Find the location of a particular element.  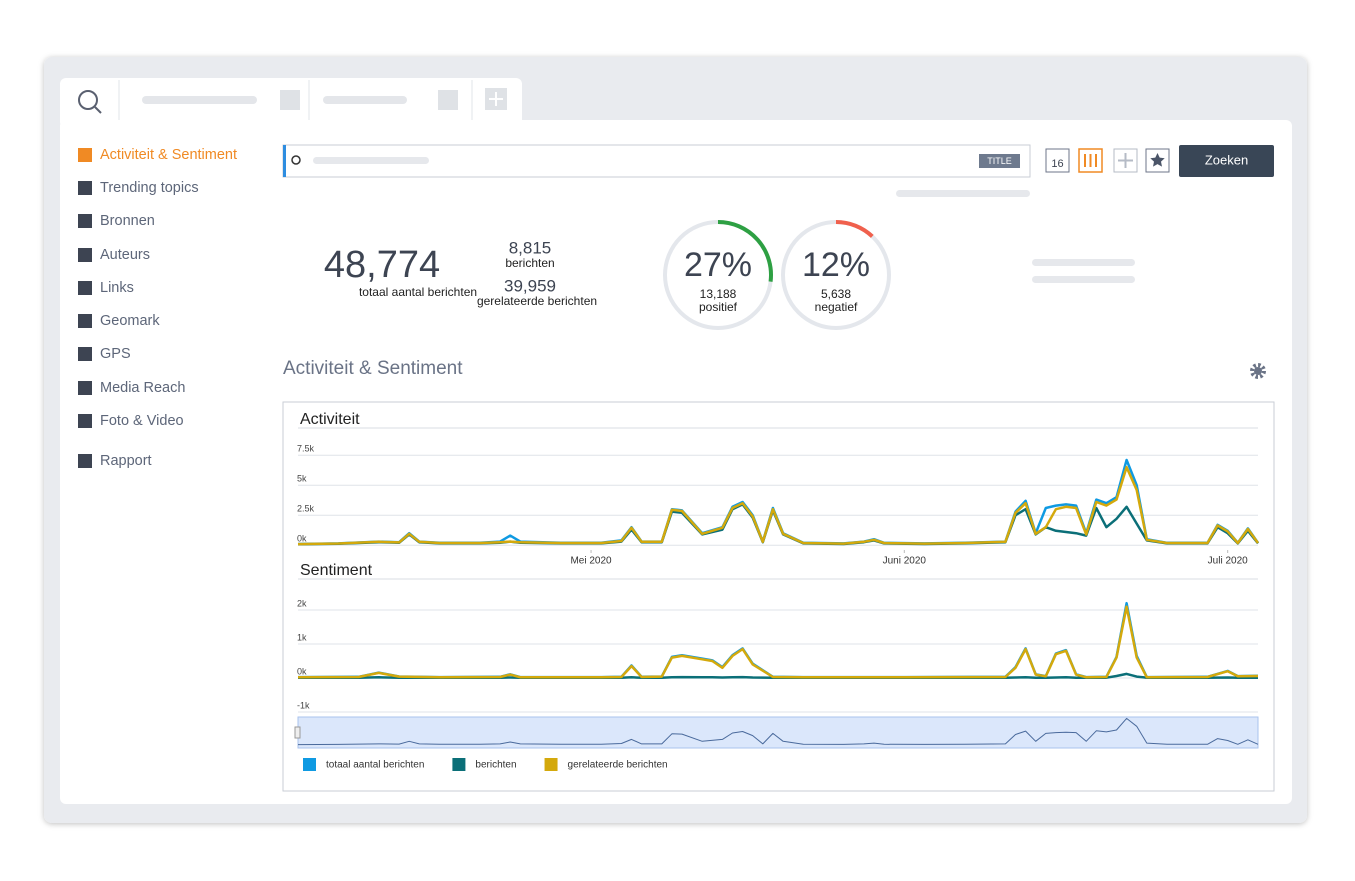

search-focus-bar is located at coordinates (284, 161).